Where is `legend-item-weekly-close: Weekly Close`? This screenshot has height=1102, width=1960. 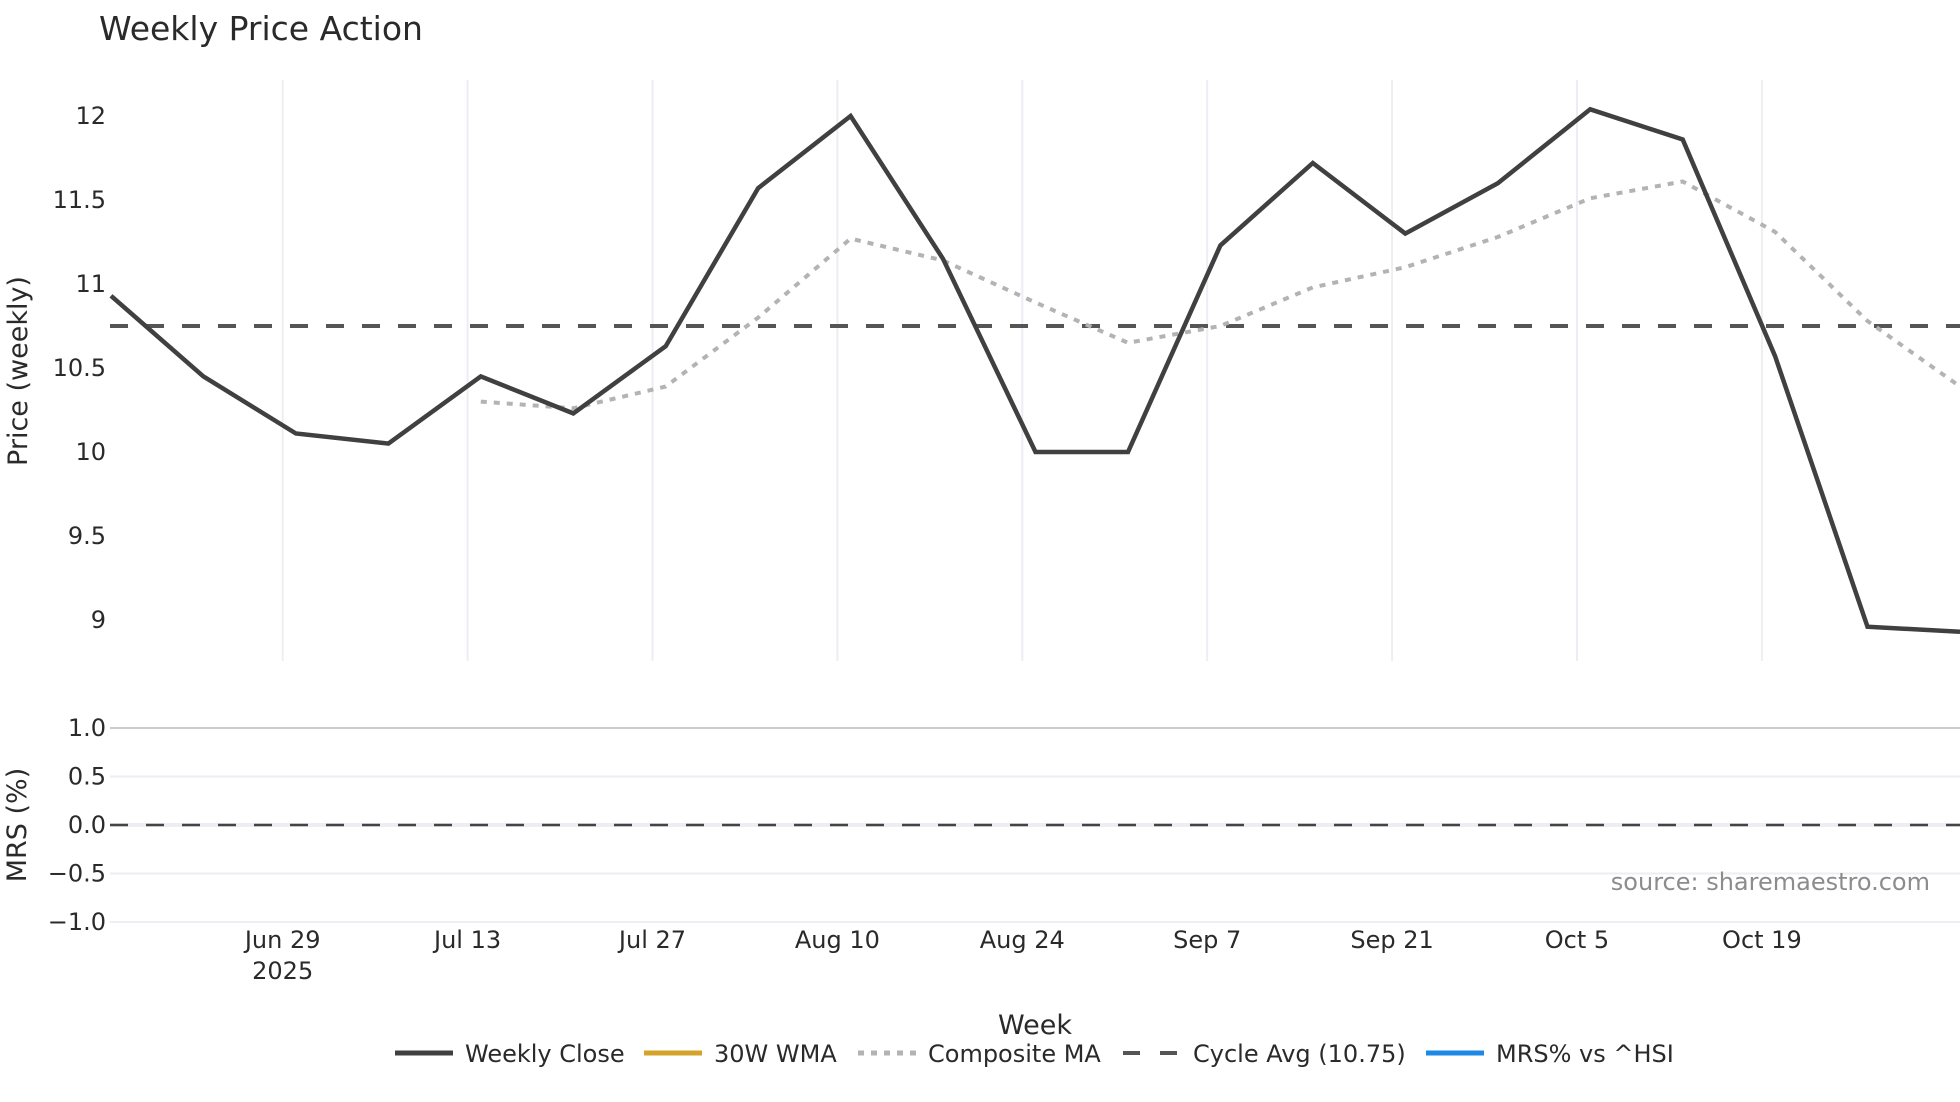 legend-item-weekly-close: Weekly Close is located at coordinates (510, 1054).